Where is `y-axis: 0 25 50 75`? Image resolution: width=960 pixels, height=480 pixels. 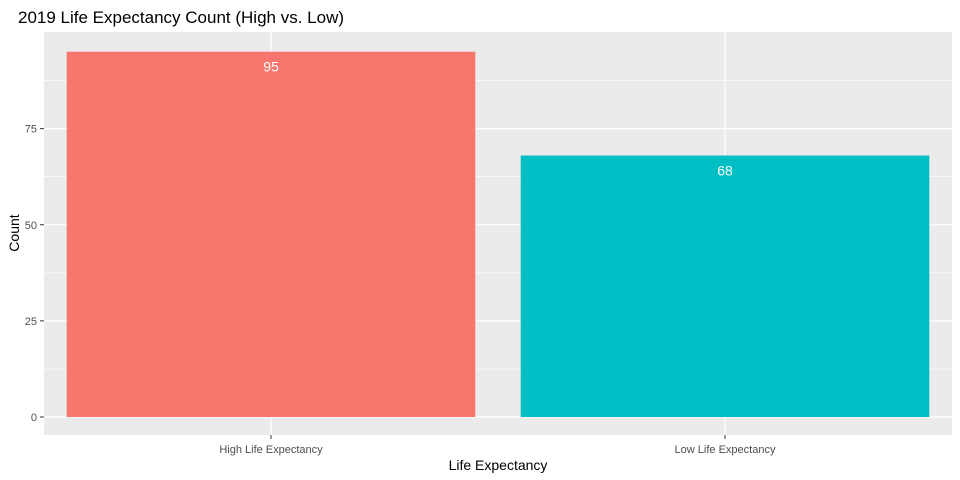
y-axis: 0 25 50 75 is located at coordinates (34, 274).